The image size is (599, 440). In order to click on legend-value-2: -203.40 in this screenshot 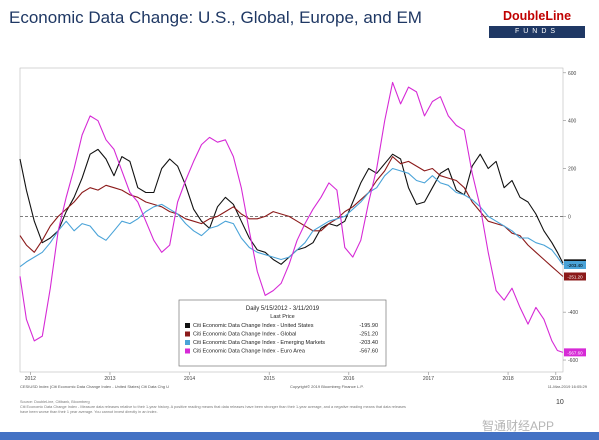, I will do `click(368, 343)`.